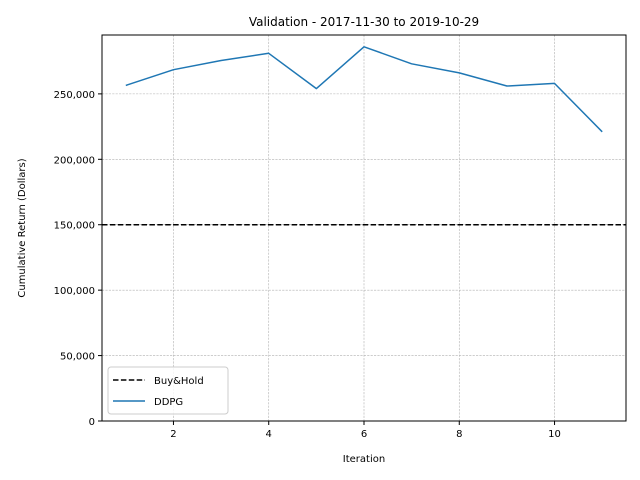 This screenshot has width=640, height=480. I want to click on x-tick-label: 8, so click(459, 434).